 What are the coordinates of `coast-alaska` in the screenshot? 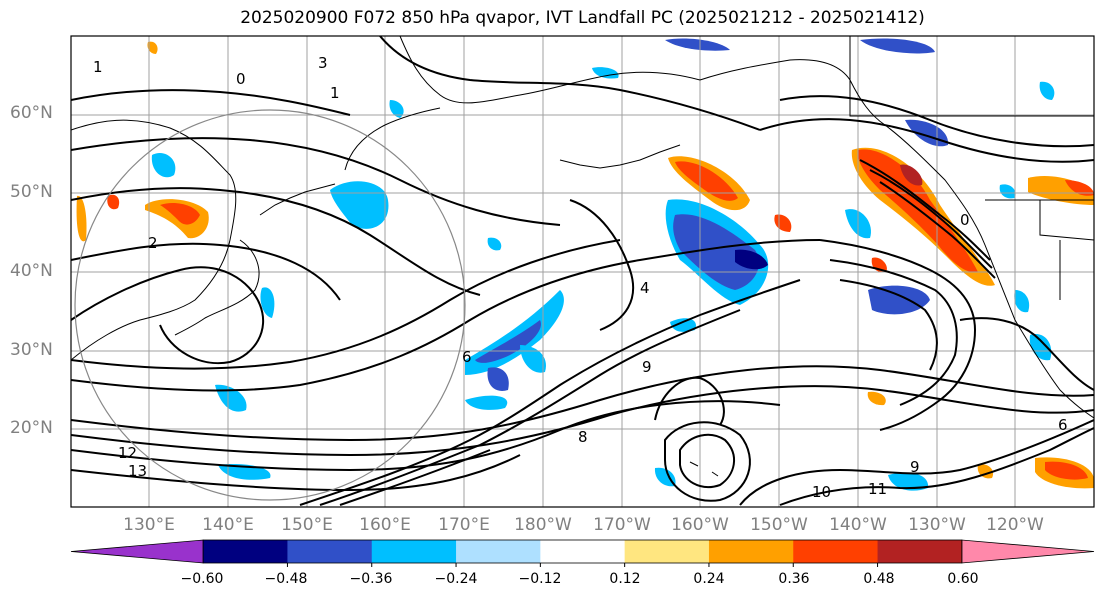 It's located at (792, 92).